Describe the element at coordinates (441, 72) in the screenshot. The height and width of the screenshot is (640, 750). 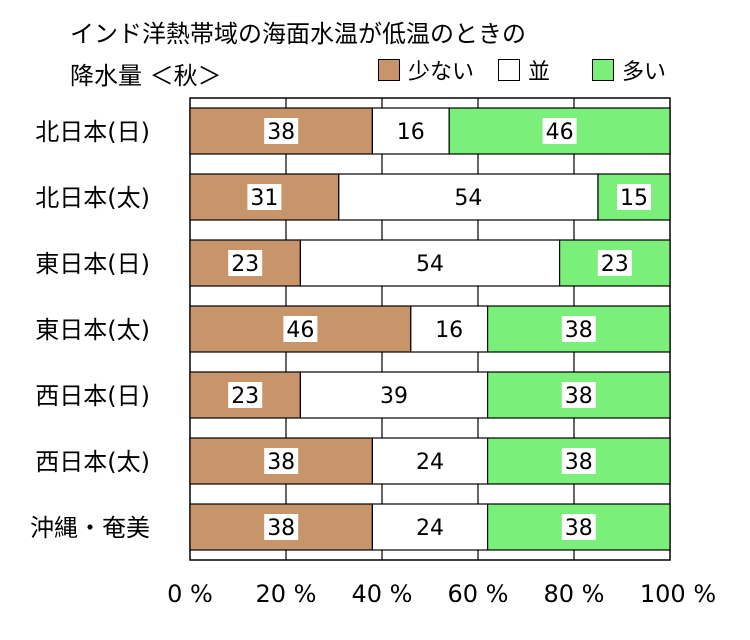
I see `legend-label-few: 少ない` at that location.